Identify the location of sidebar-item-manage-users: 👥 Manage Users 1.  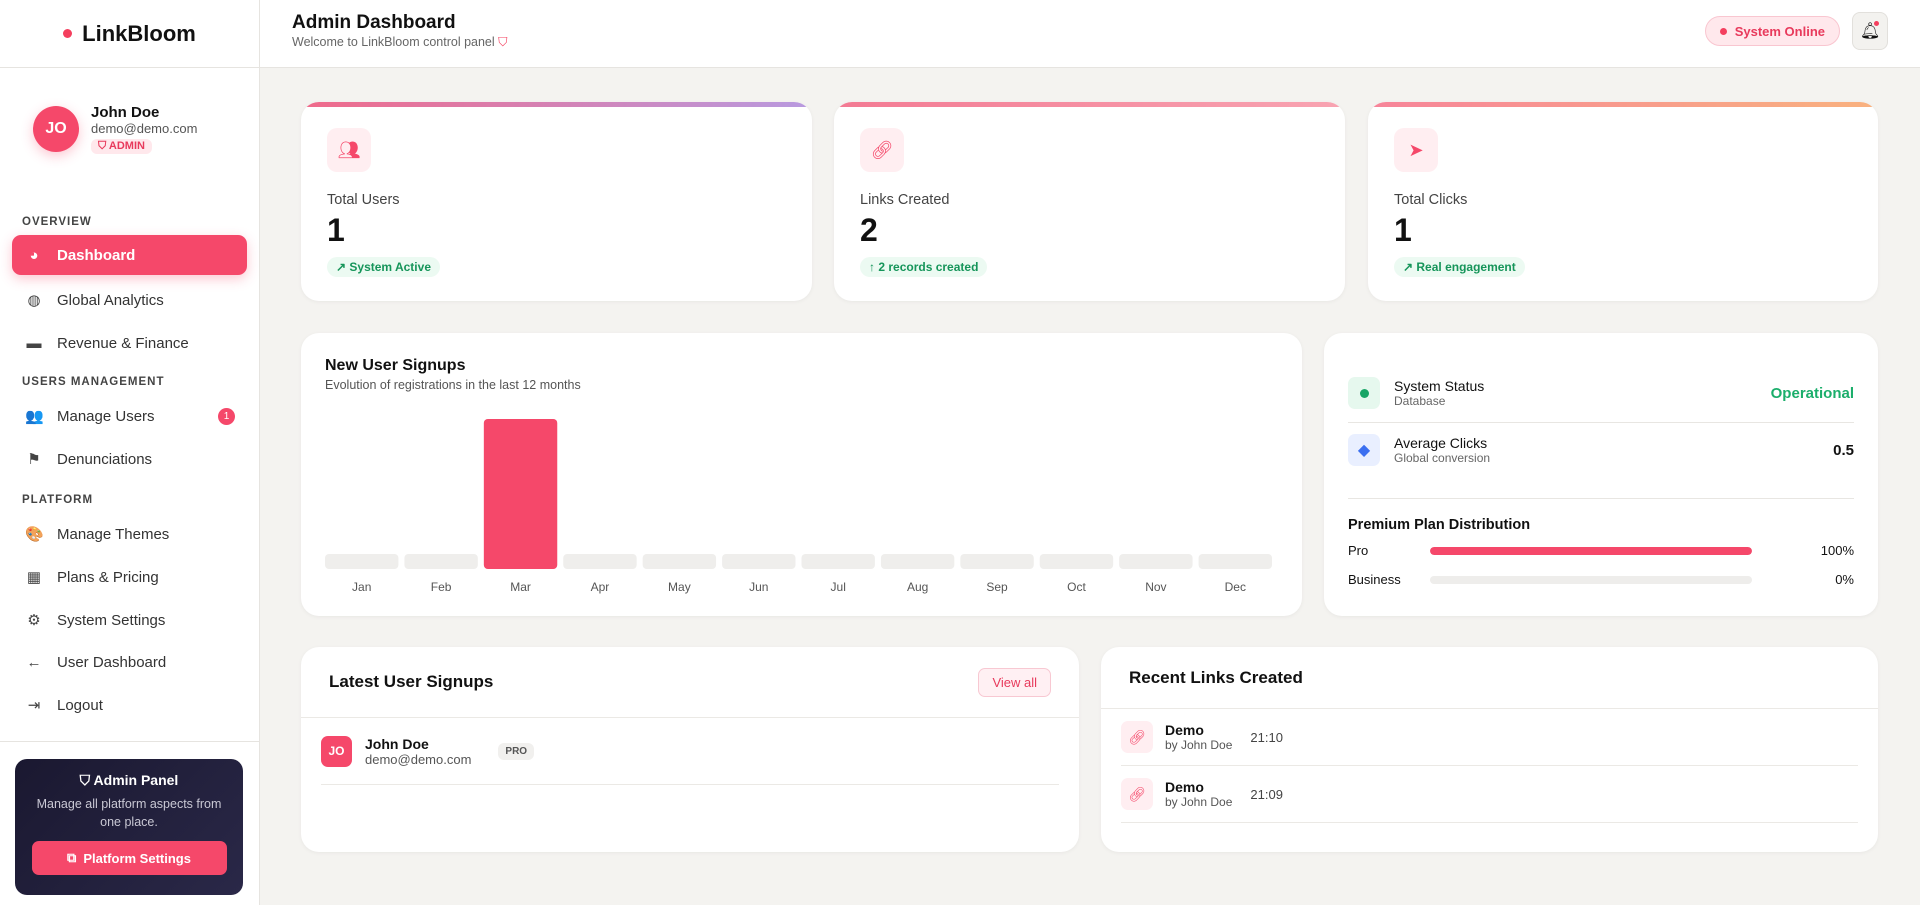
(129, 416).